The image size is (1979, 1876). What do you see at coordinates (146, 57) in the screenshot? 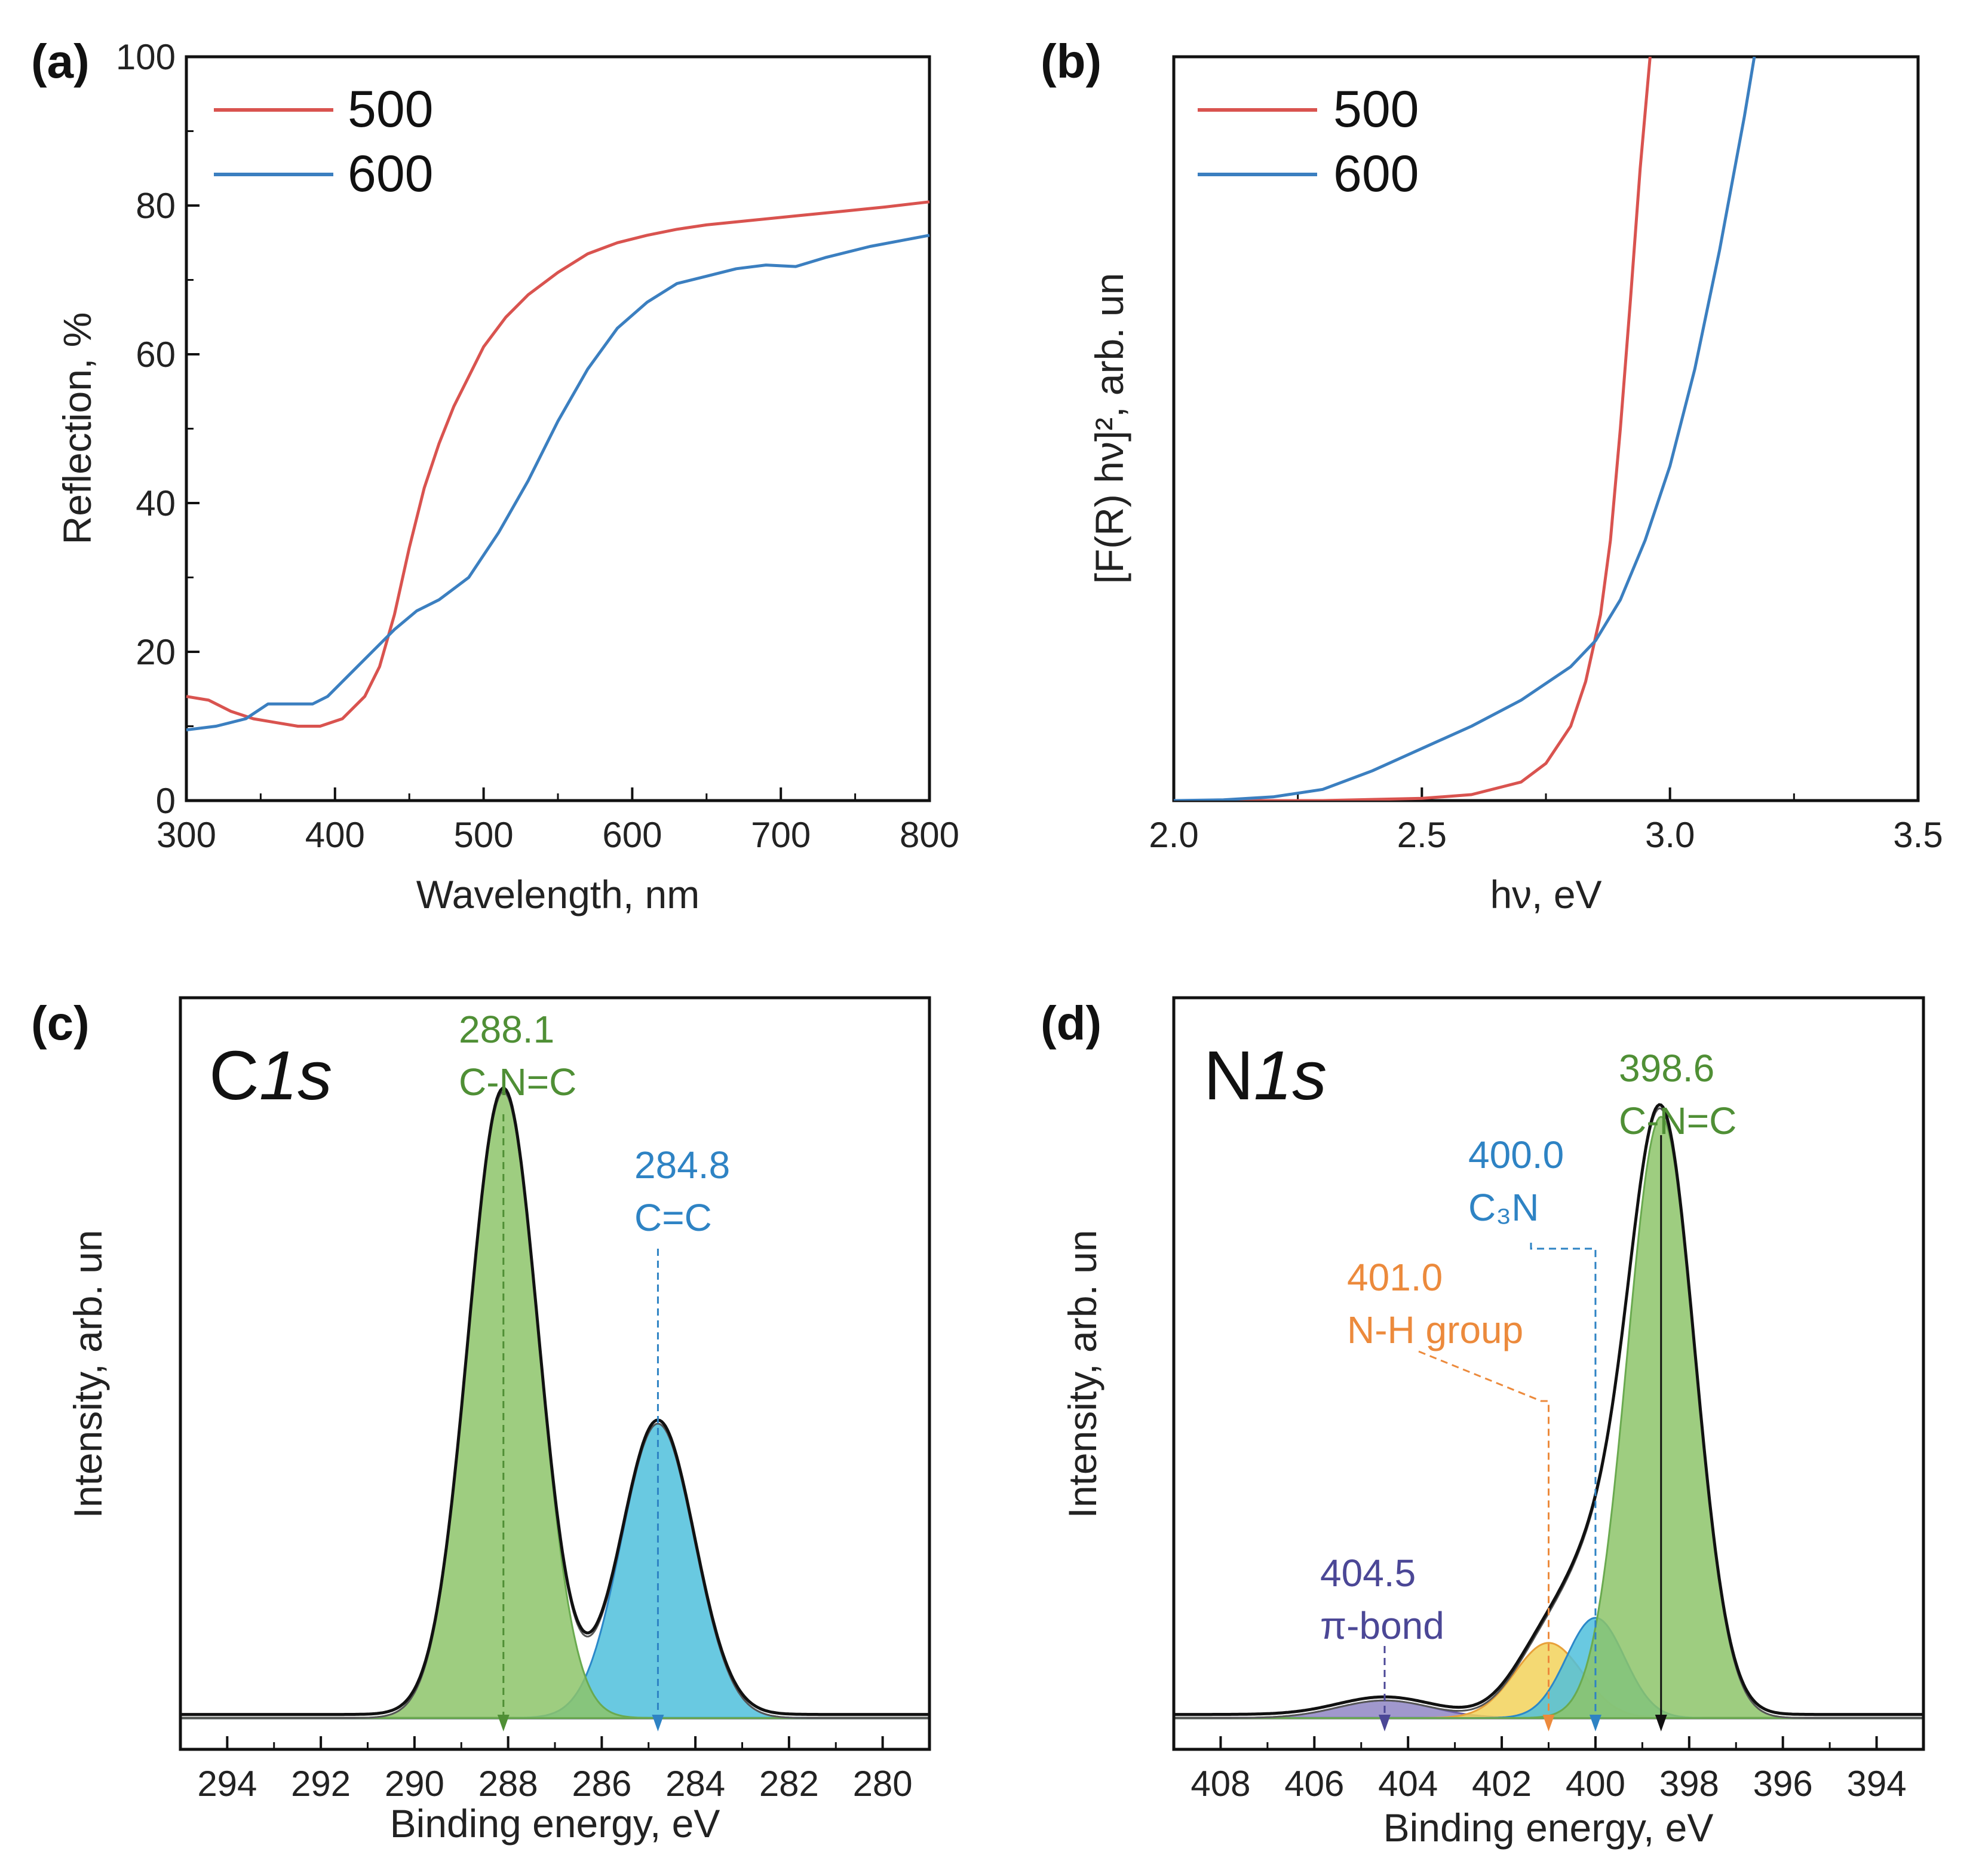
I see `y-tick-label-a: 100` at bounding box center [146, 57].